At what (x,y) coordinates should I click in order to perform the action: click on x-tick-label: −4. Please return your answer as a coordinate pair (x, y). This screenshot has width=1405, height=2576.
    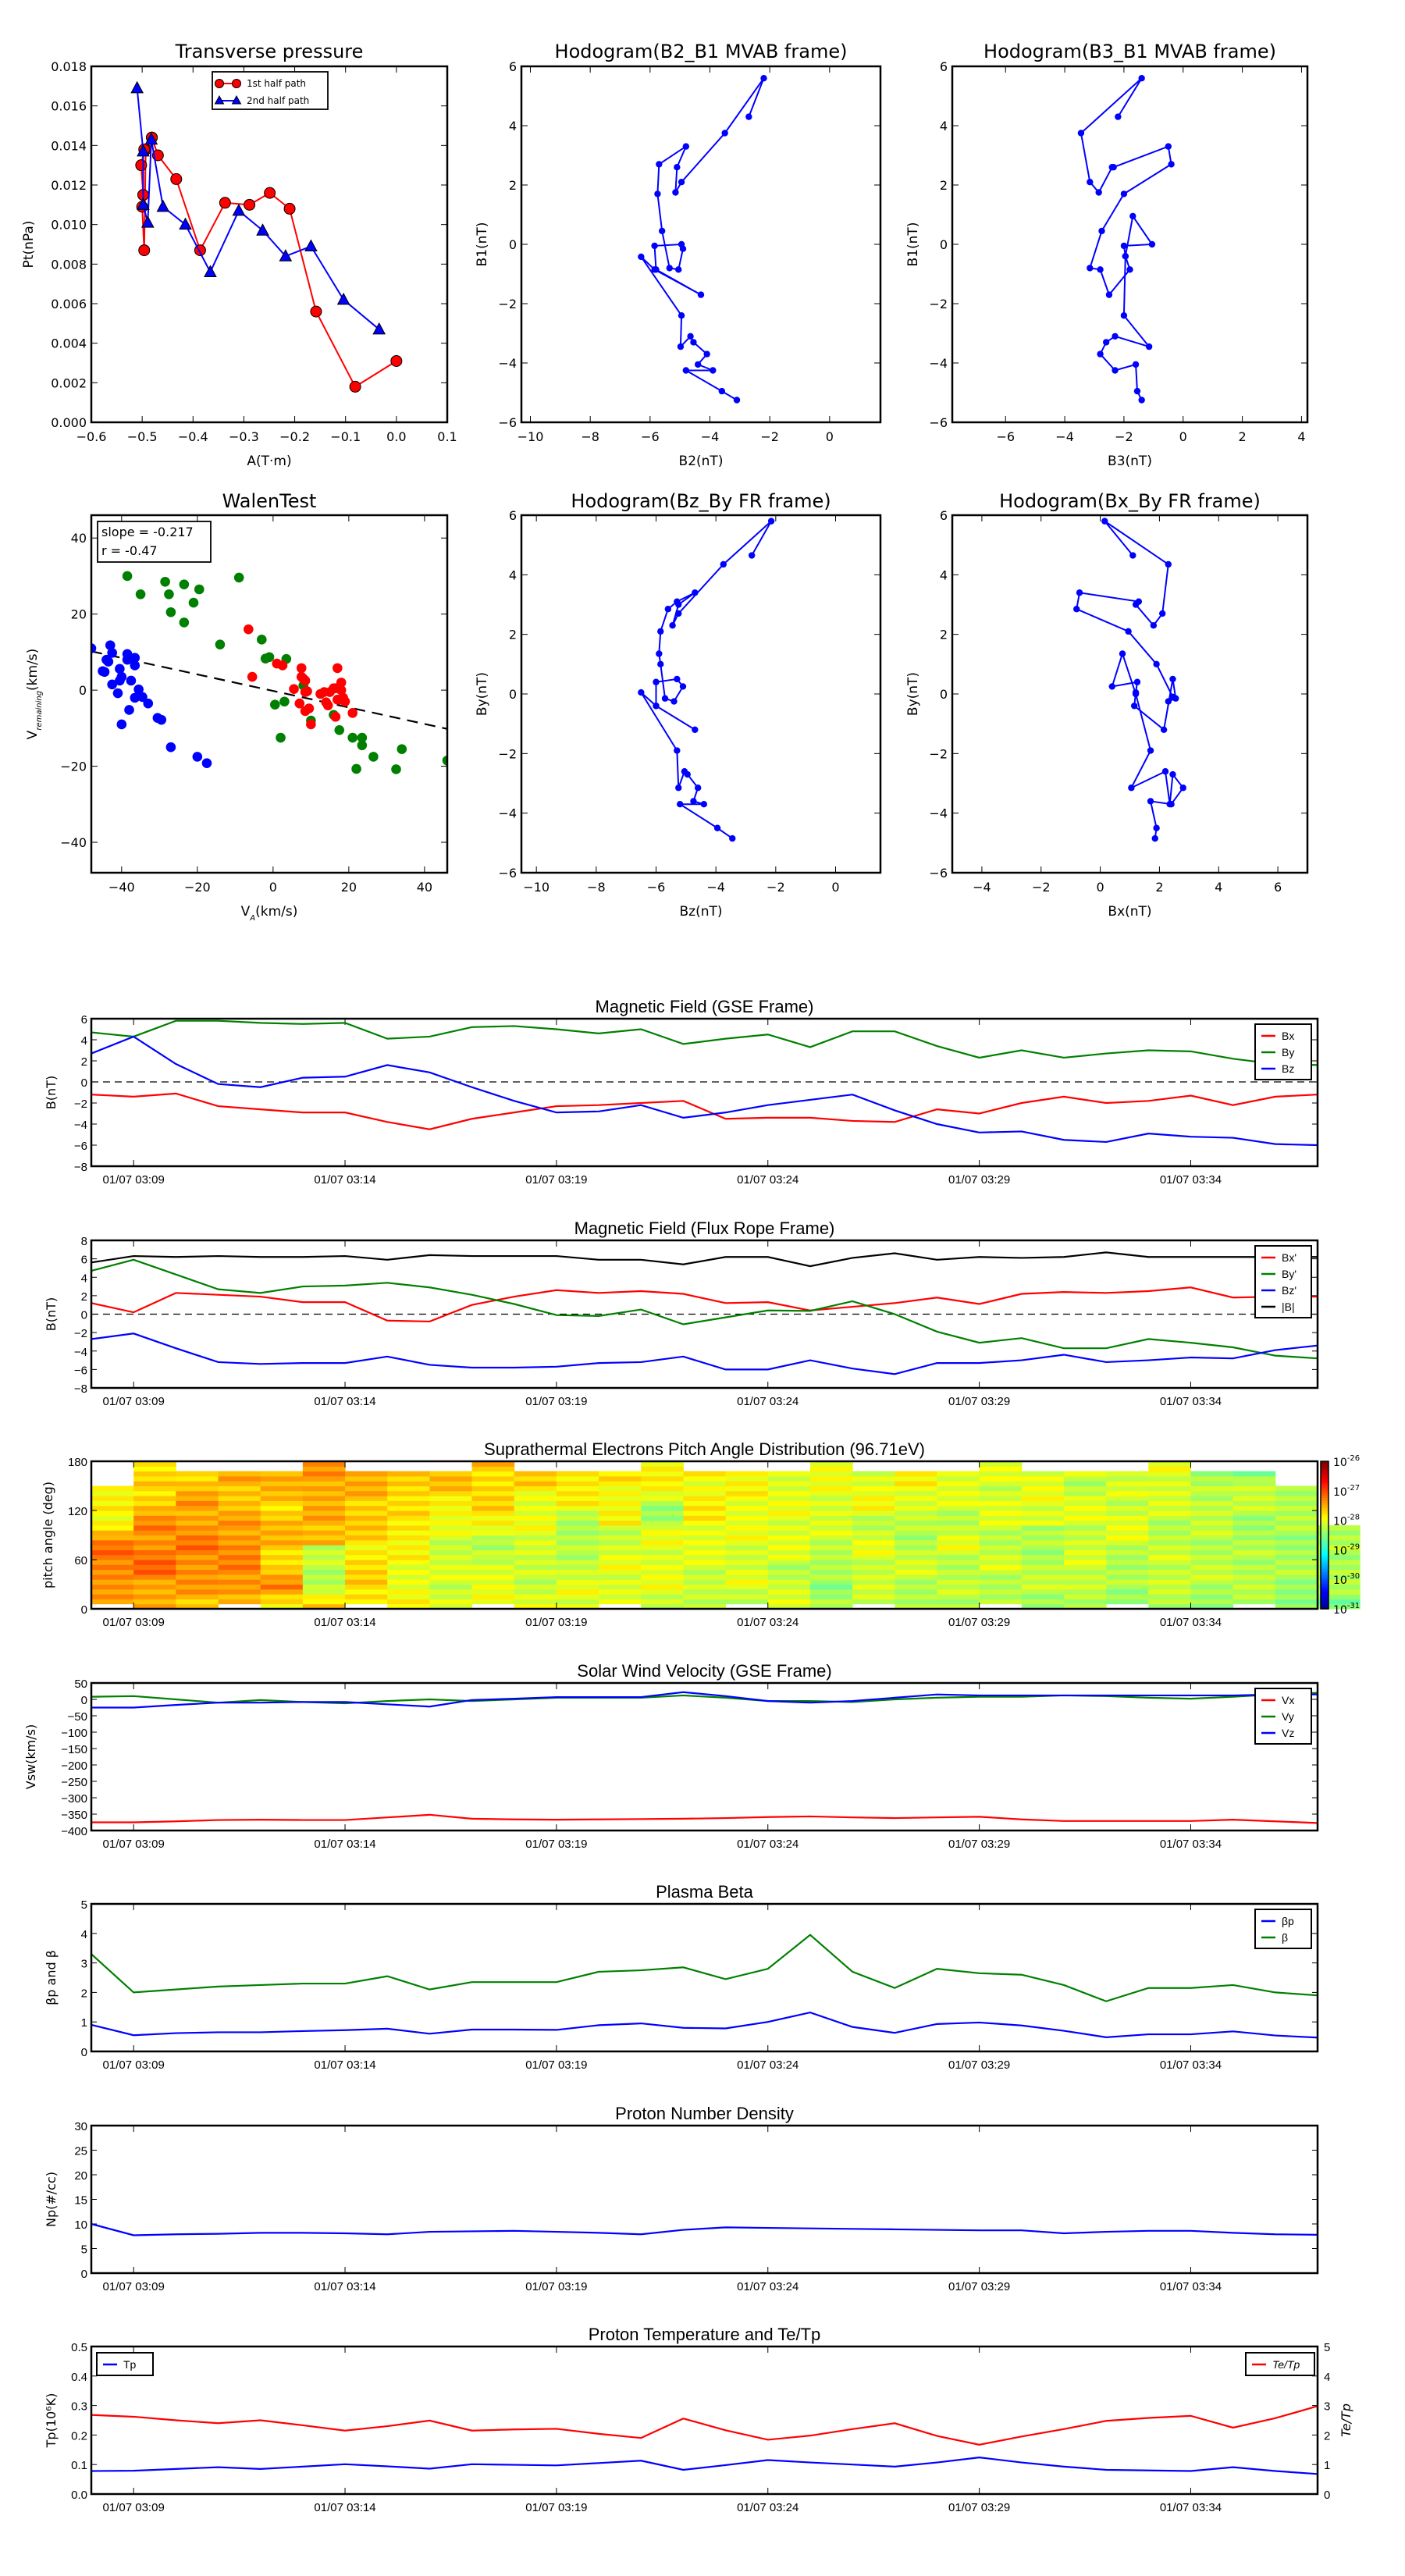
    Looking at the image, I should click on (1065, 436).